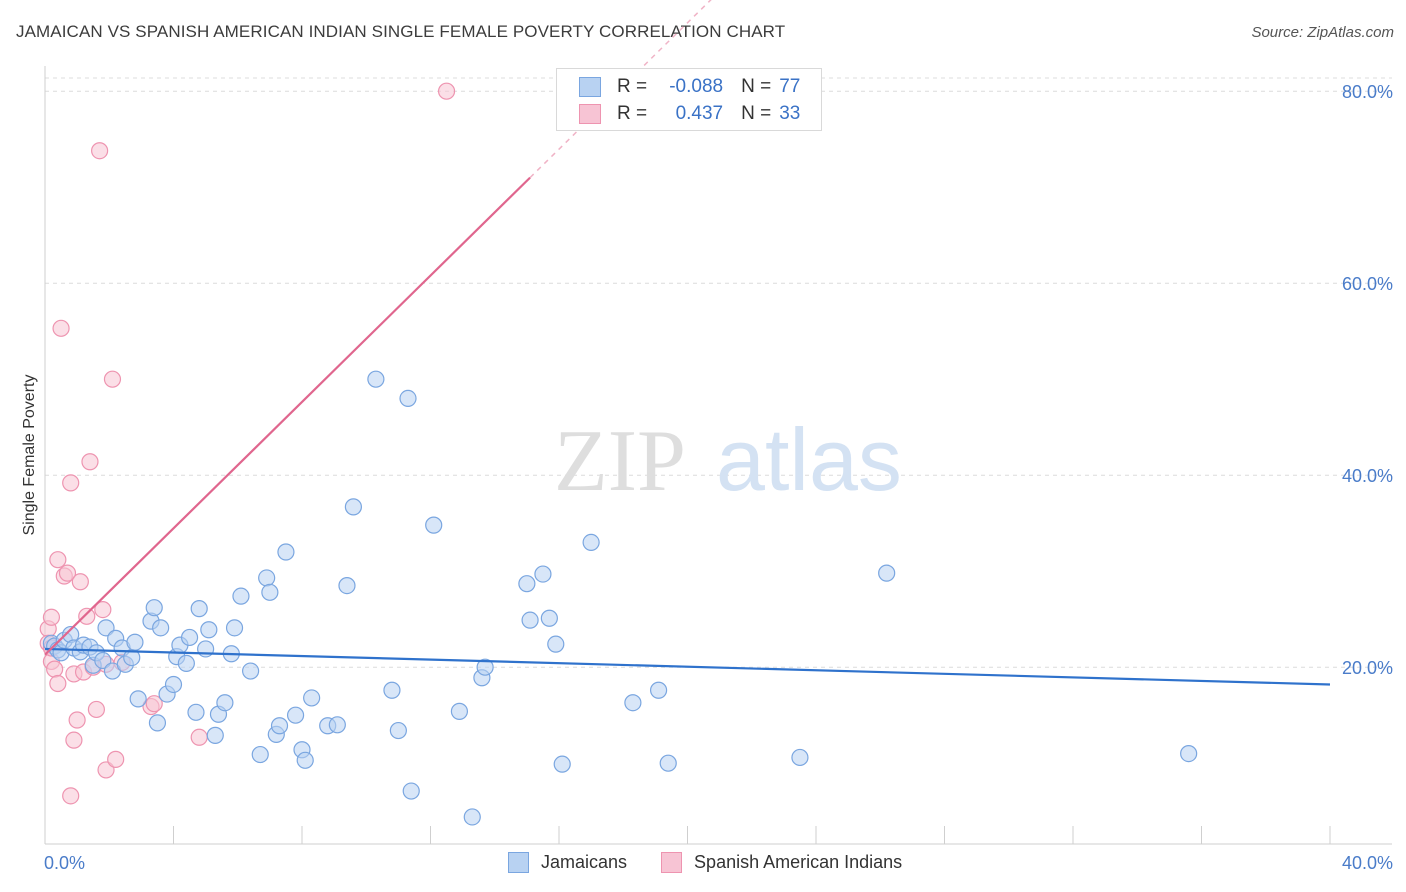 The height and width of the screenshot is (892, 1406). I want to click on jamaicans-n-label: N =, so click(756, 86).